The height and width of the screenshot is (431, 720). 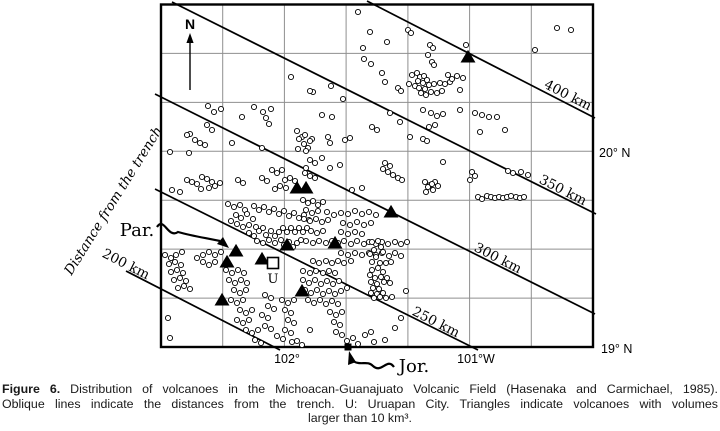 I want to click on trench-line-400-km, so click(x=481, y=59).